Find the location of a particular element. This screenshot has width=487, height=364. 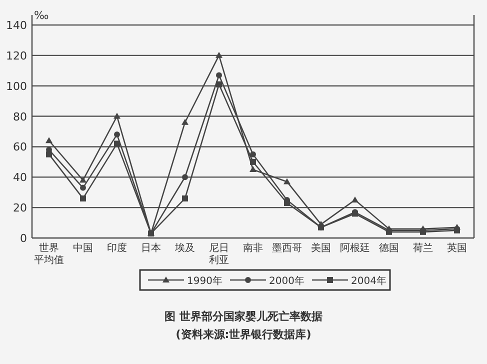

y-tick-label: 80 is located at coordinates (20, 117).